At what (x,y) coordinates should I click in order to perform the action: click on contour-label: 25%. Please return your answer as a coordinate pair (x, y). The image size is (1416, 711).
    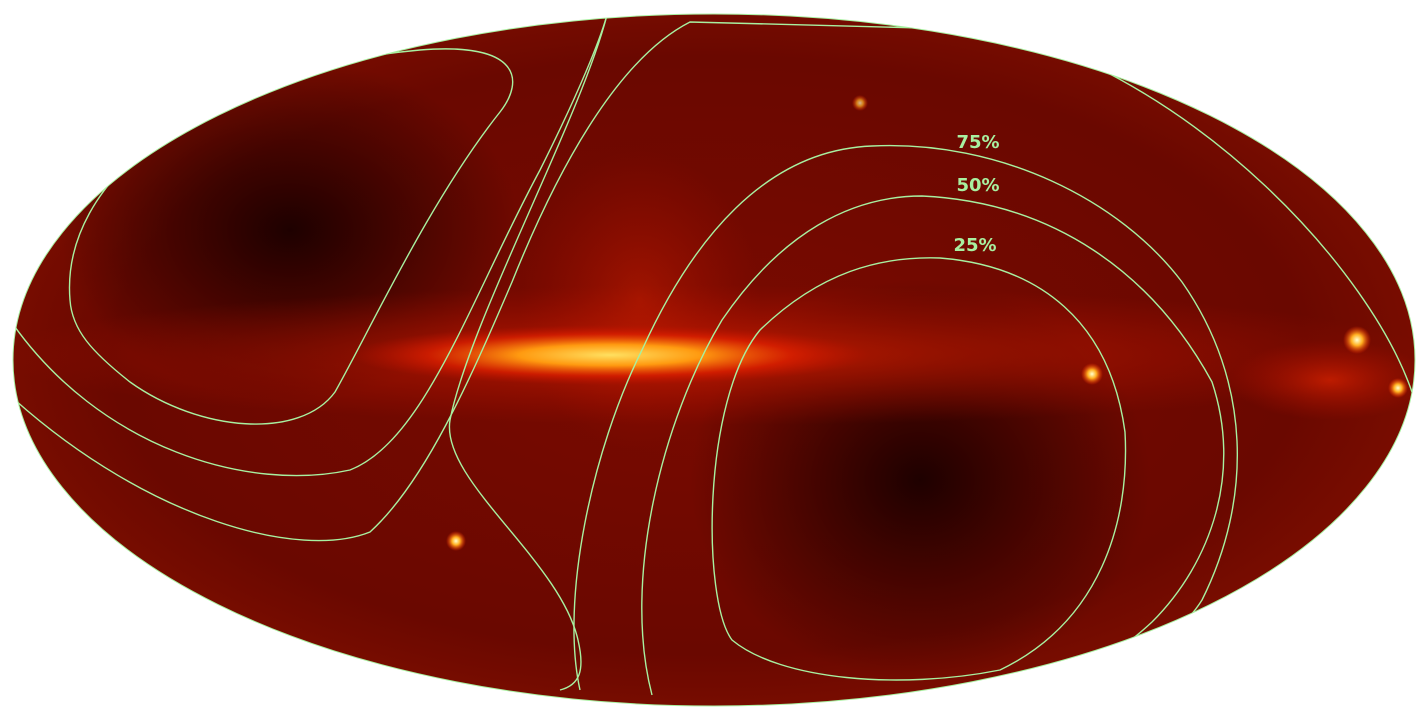
    Looking at the image, I should click on (974, 245).